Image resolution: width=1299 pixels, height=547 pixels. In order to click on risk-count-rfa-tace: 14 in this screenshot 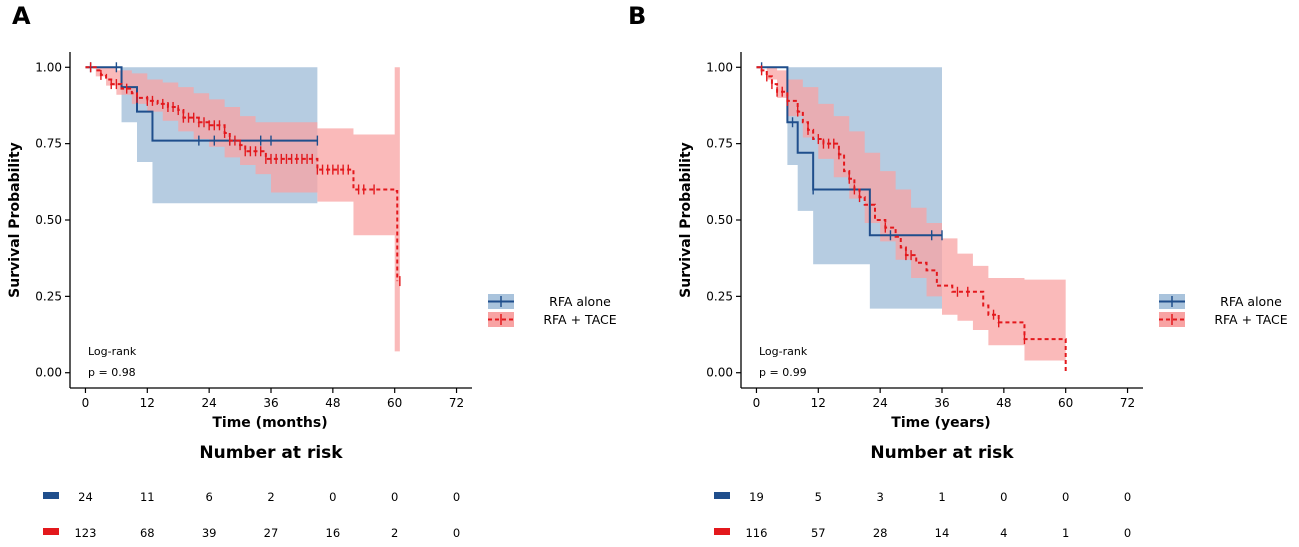, I will do `click(942, 533)`.